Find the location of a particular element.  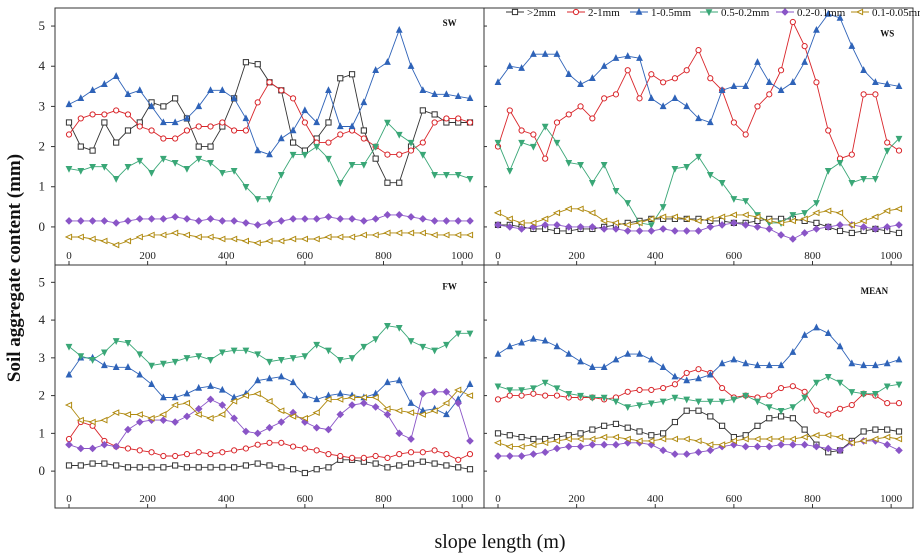

series-0-2-0-1mm-ws is located at coordinates (698, 231).